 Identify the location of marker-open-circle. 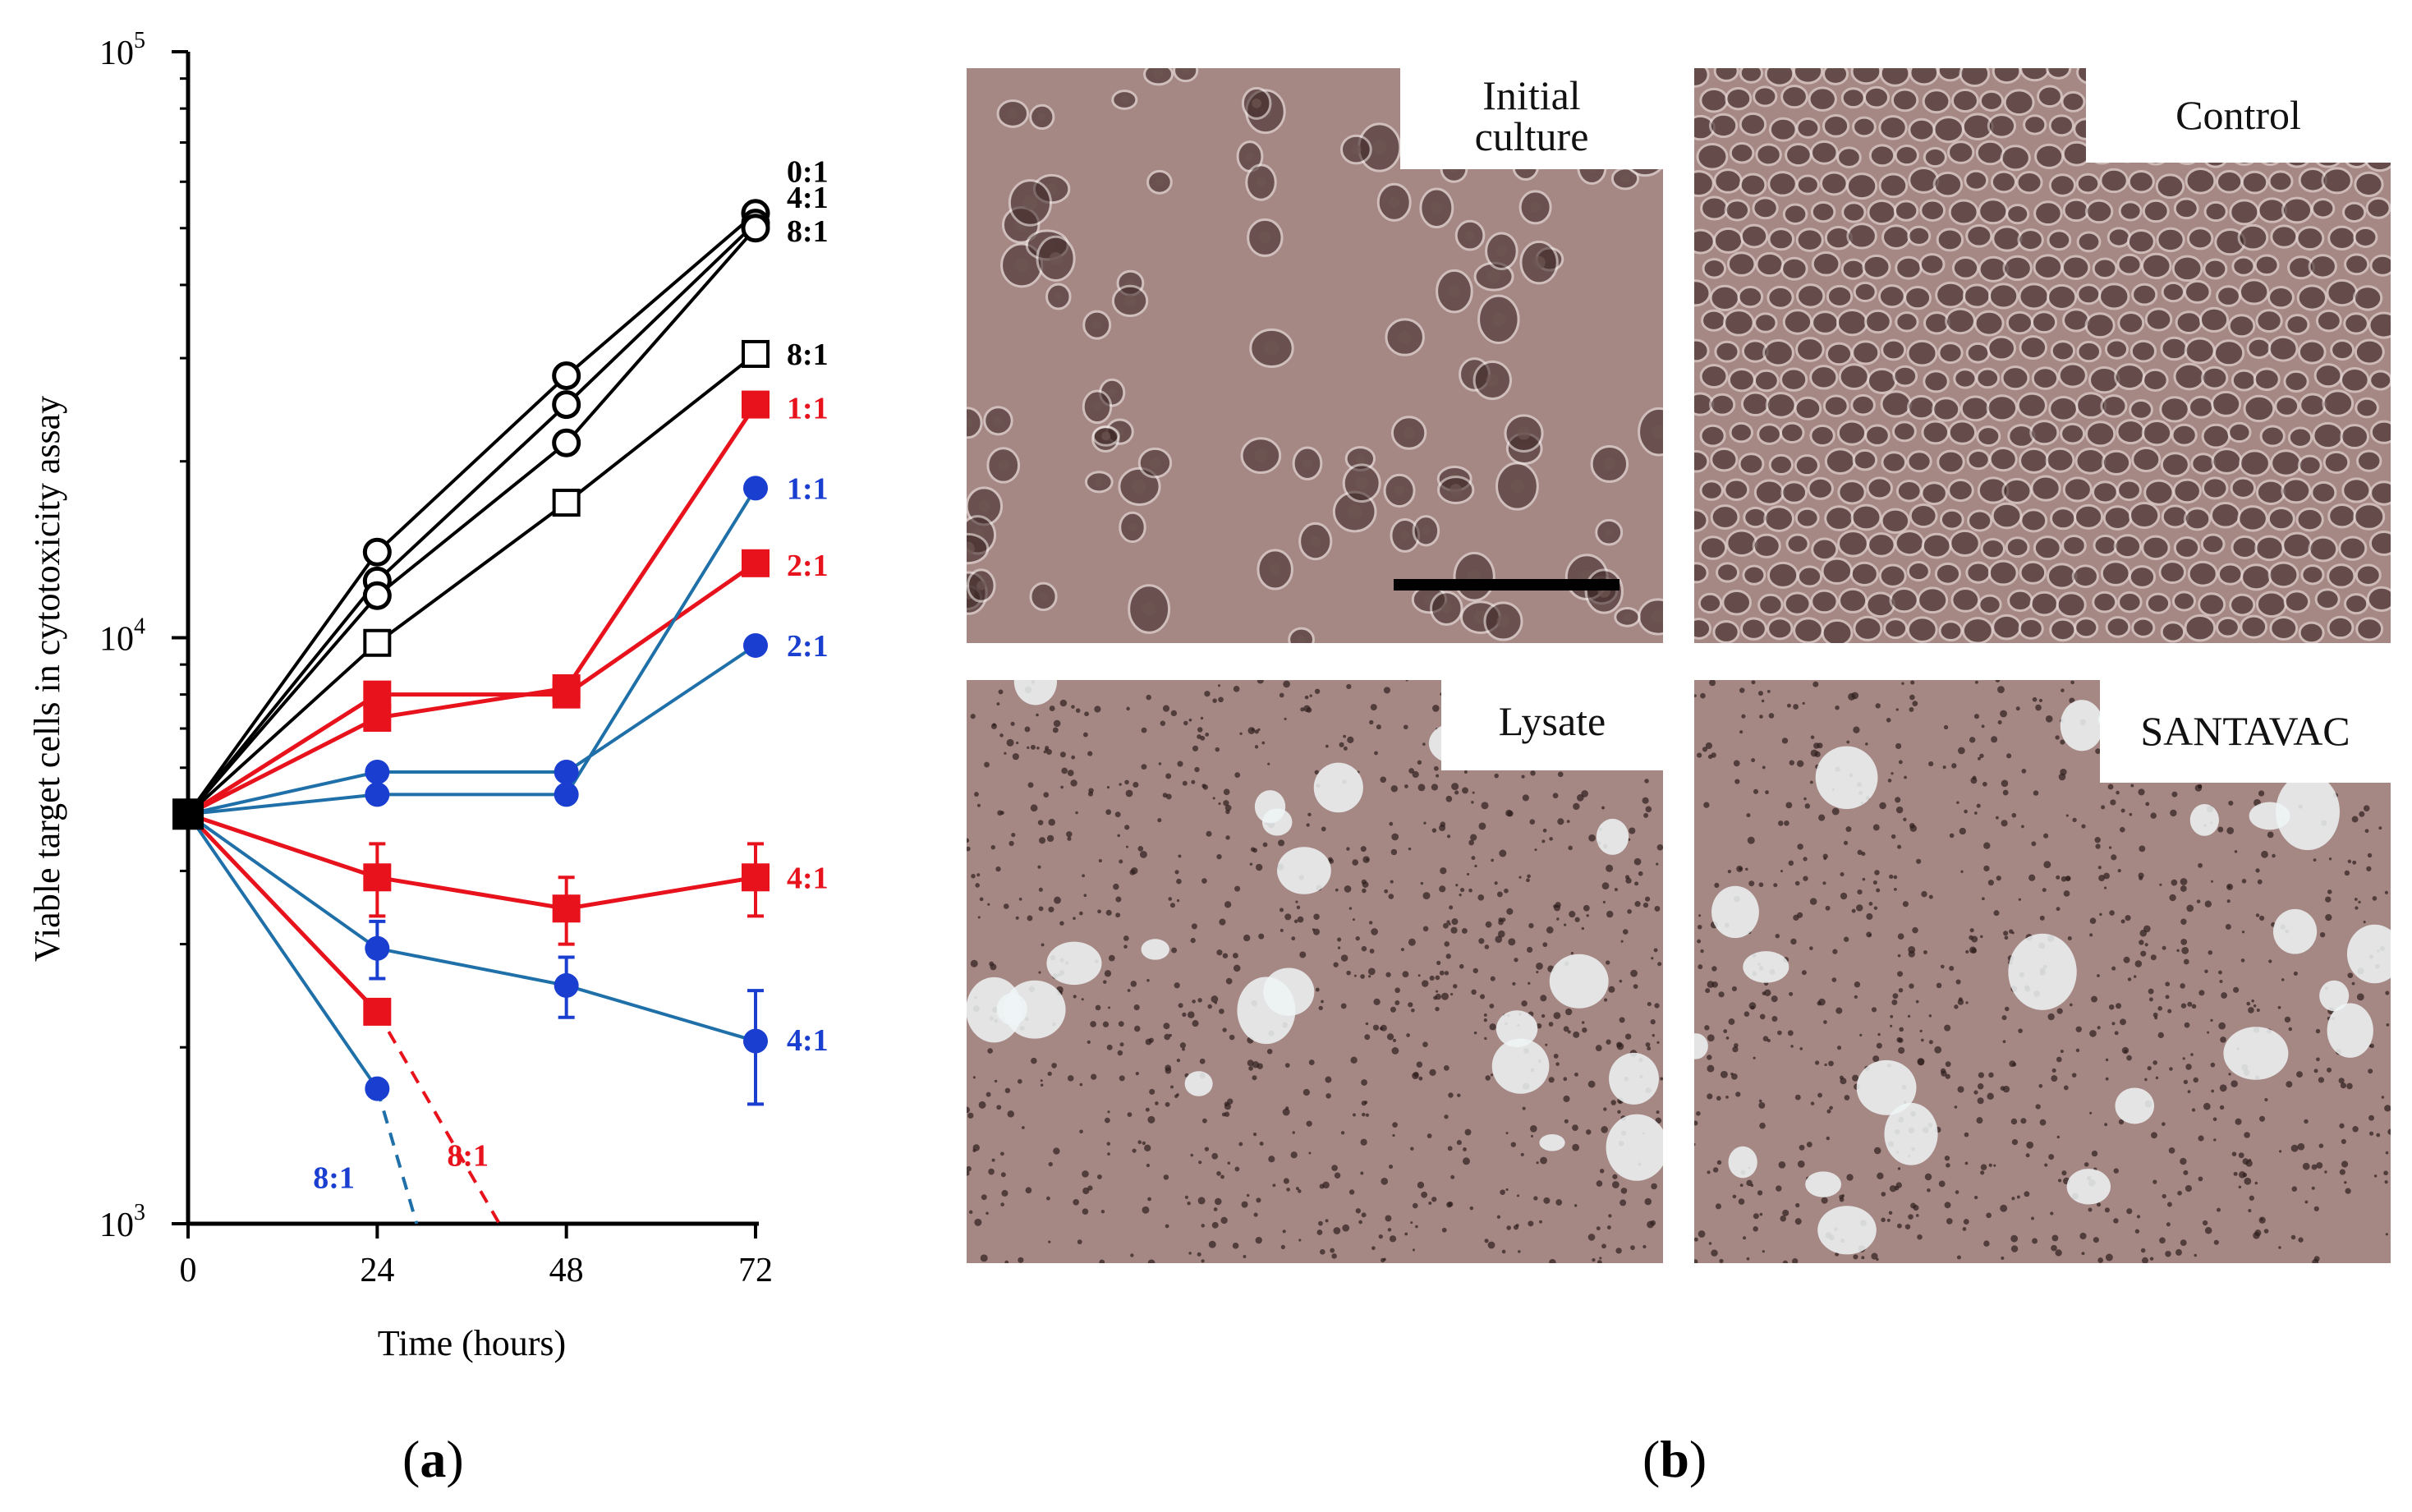
(377, 595).